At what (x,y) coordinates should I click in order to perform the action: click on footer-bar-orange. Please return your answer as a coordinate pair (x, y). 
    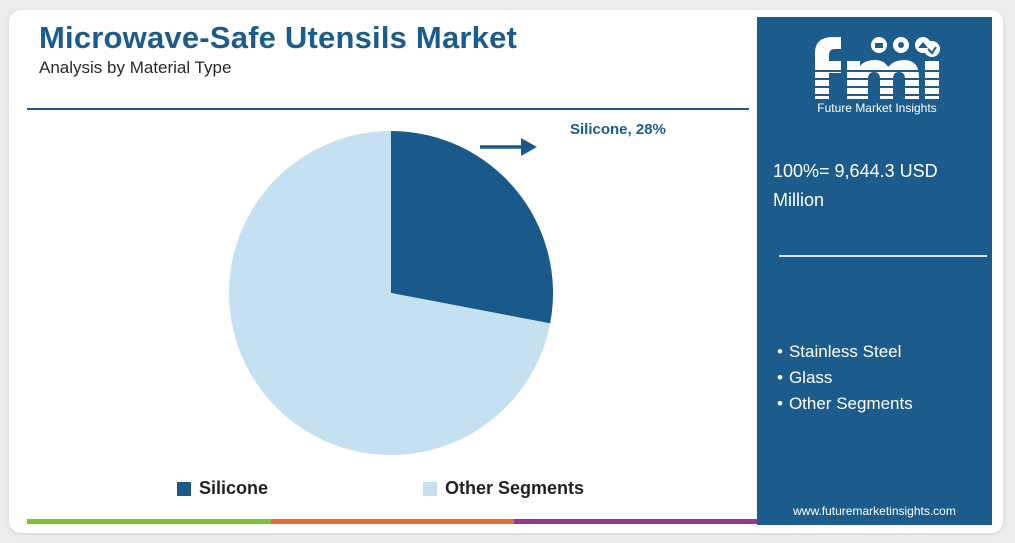
    Looking at the image, I should click on (392, 521).